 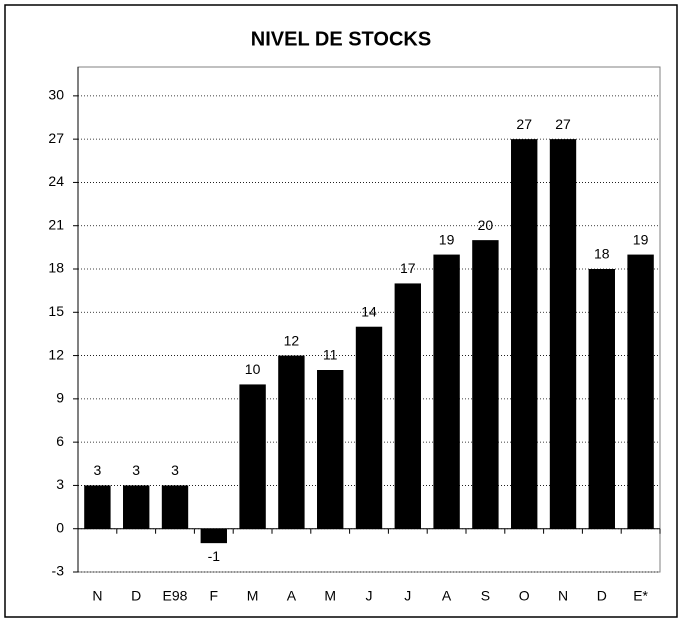 What do you see at coordinates (214, 596) in the screenshot?
I see `x-tick-label: F` at bounding box center [214, 596].